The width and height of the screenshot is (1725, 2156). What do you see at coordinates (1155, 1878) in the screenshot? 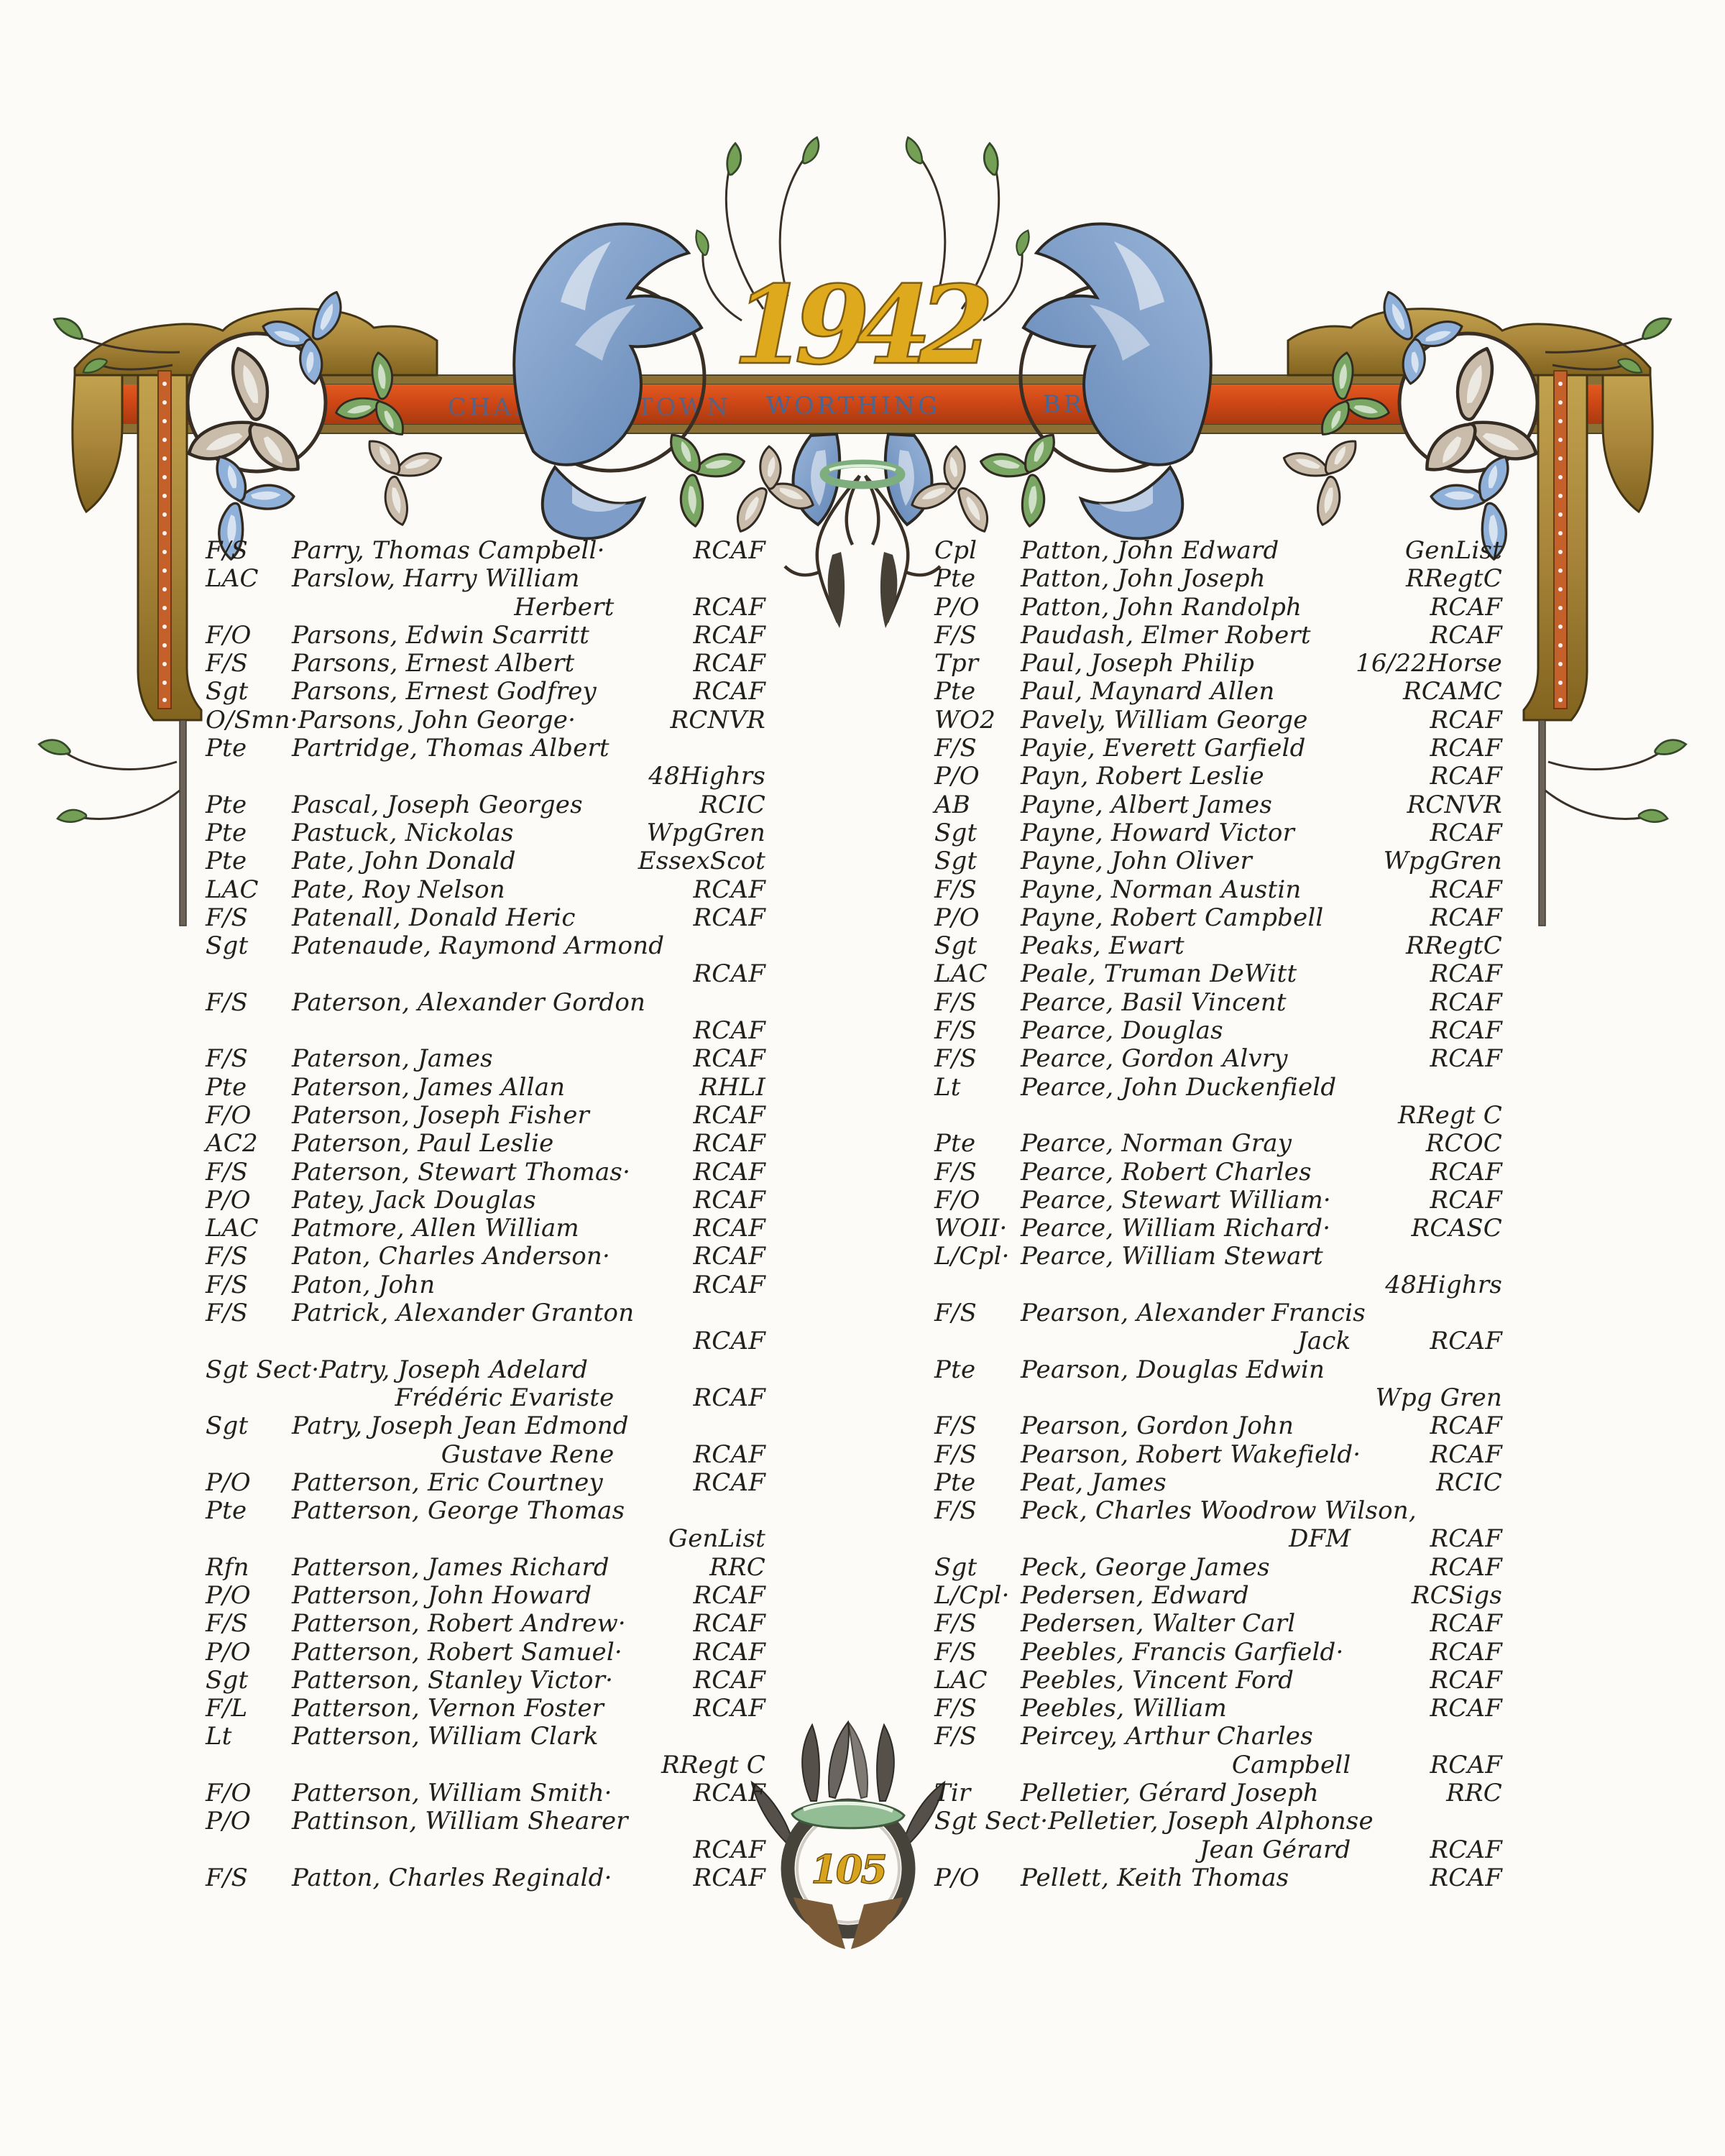
I see `entry-name: Pellett, Keith Thomas` at bounding box center [1155, 1878].